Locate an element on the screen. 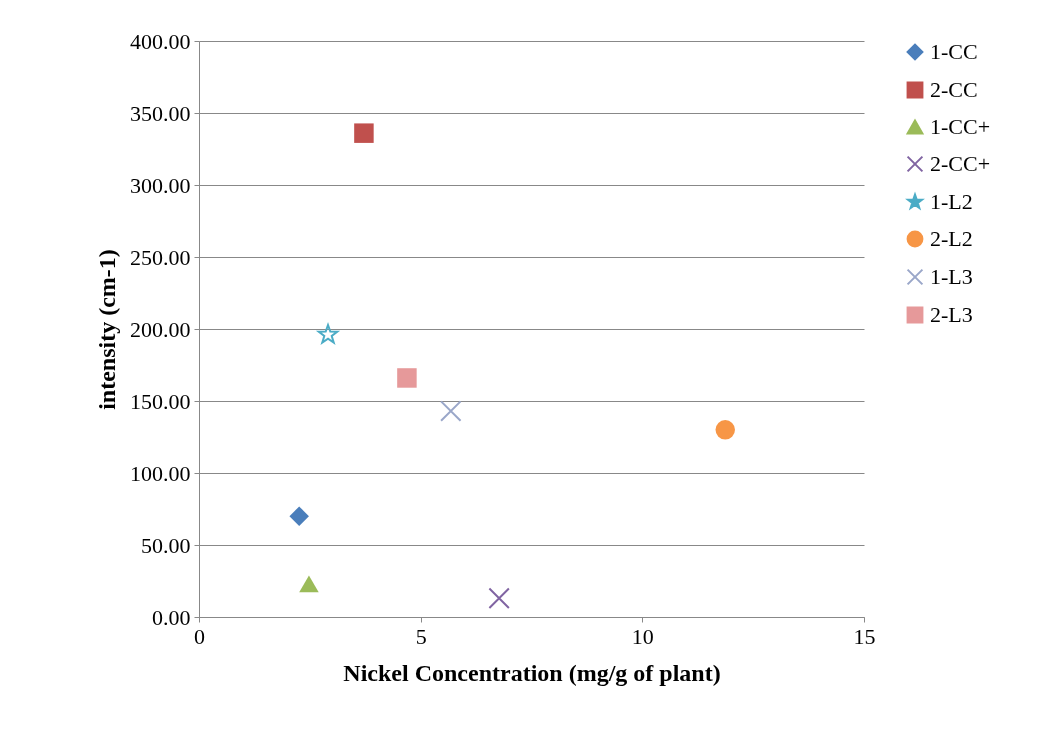 Image resolution: width=1048 pixels, height=744 pixels. y-tick-label: 0.00 is located at coordinates (171, 617).